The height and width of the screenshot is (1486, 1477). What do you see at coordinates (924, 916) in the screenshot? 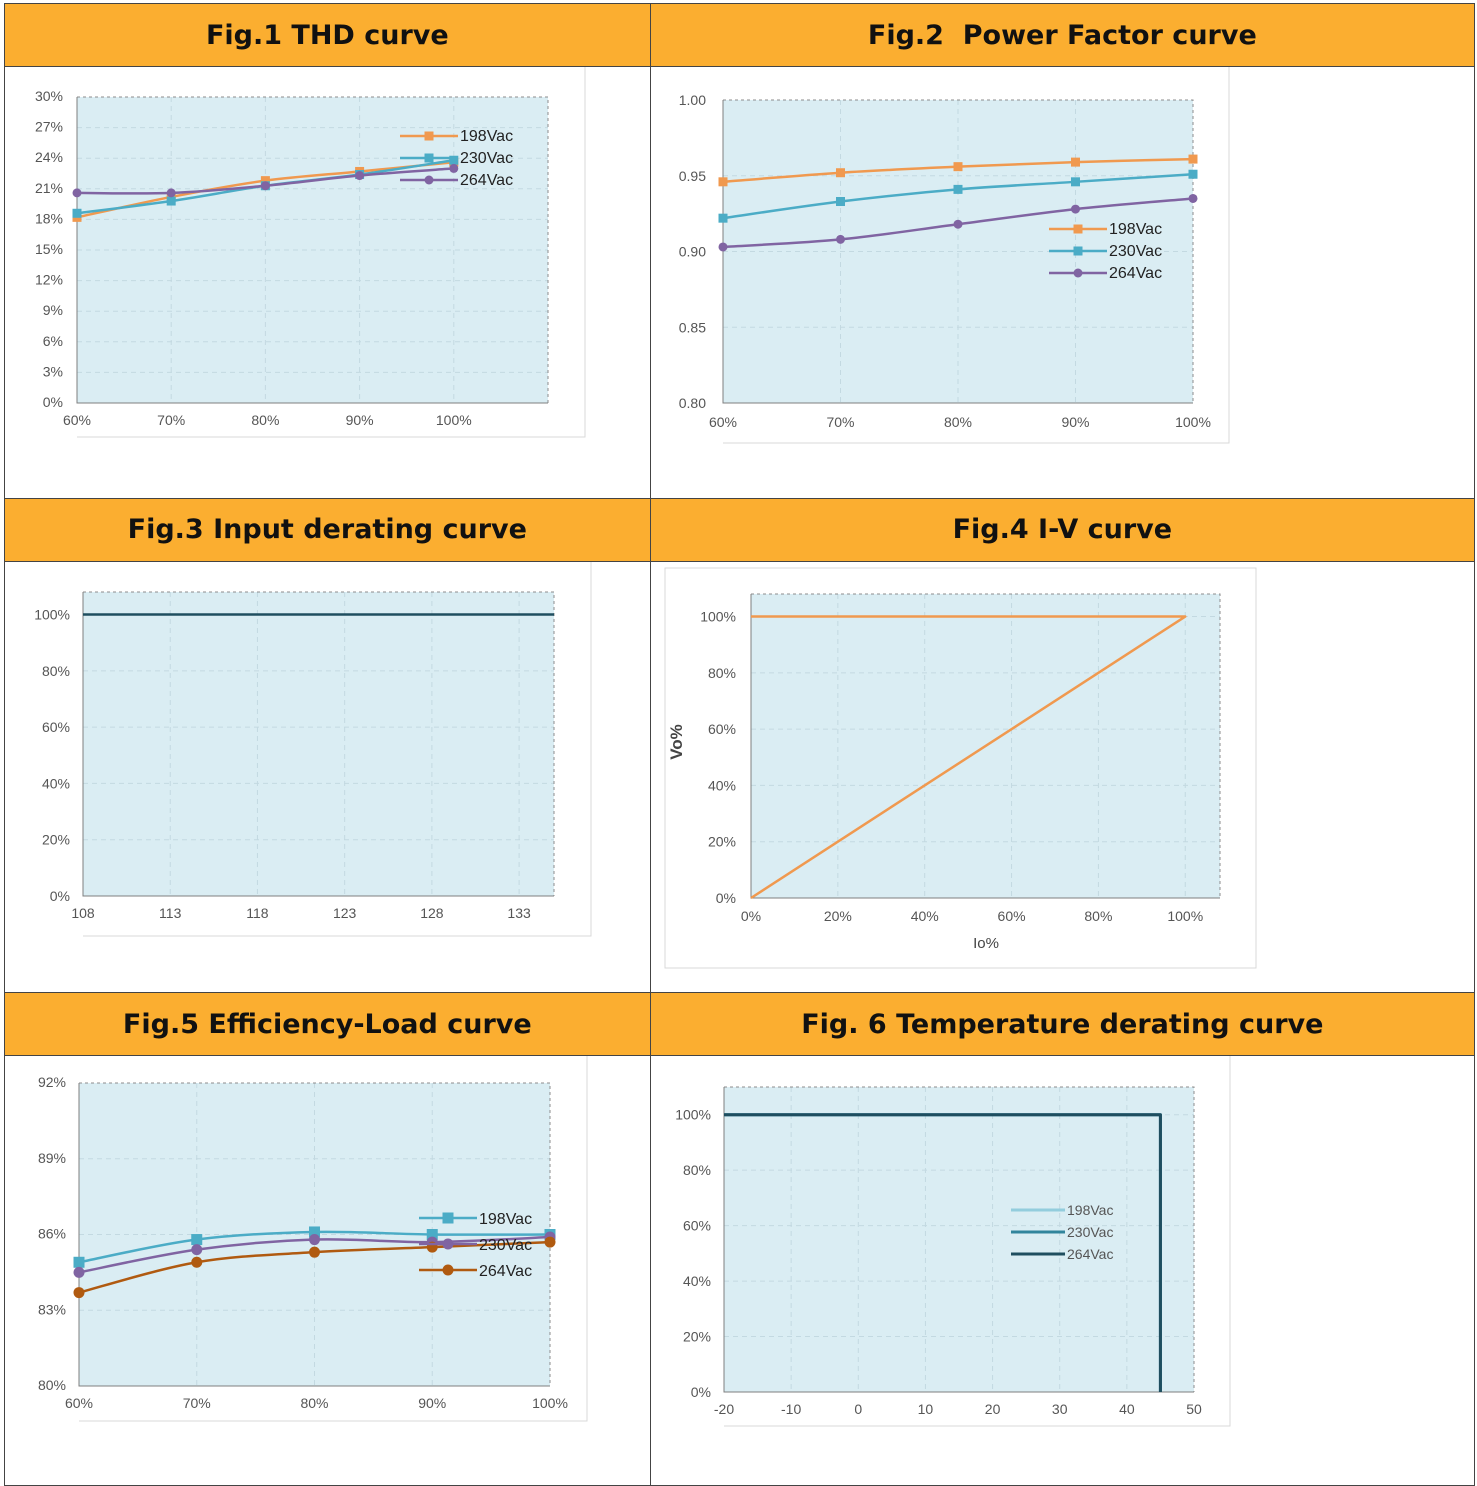
I see `x-tick-label: 40%` at bounding box center [924, 916].